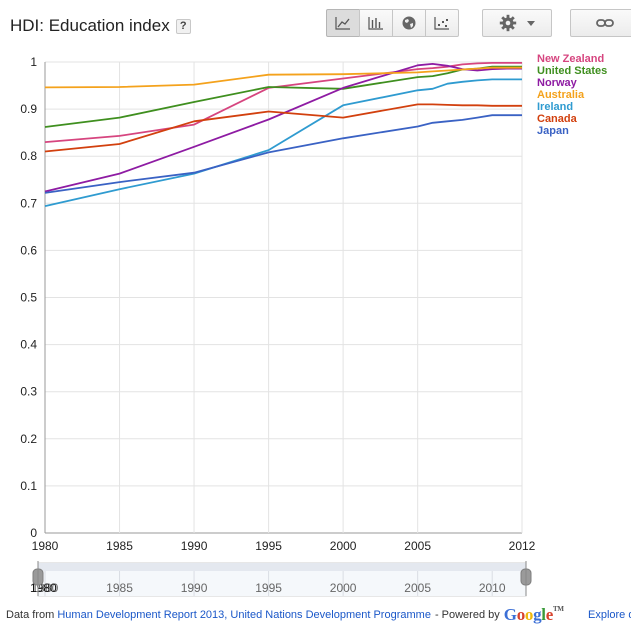 The image size is (631, 633). What do you see at coordinates (417, 546) in the screenshot?
I see `x-tick-label: 2005` at bounding box center [417, 546].